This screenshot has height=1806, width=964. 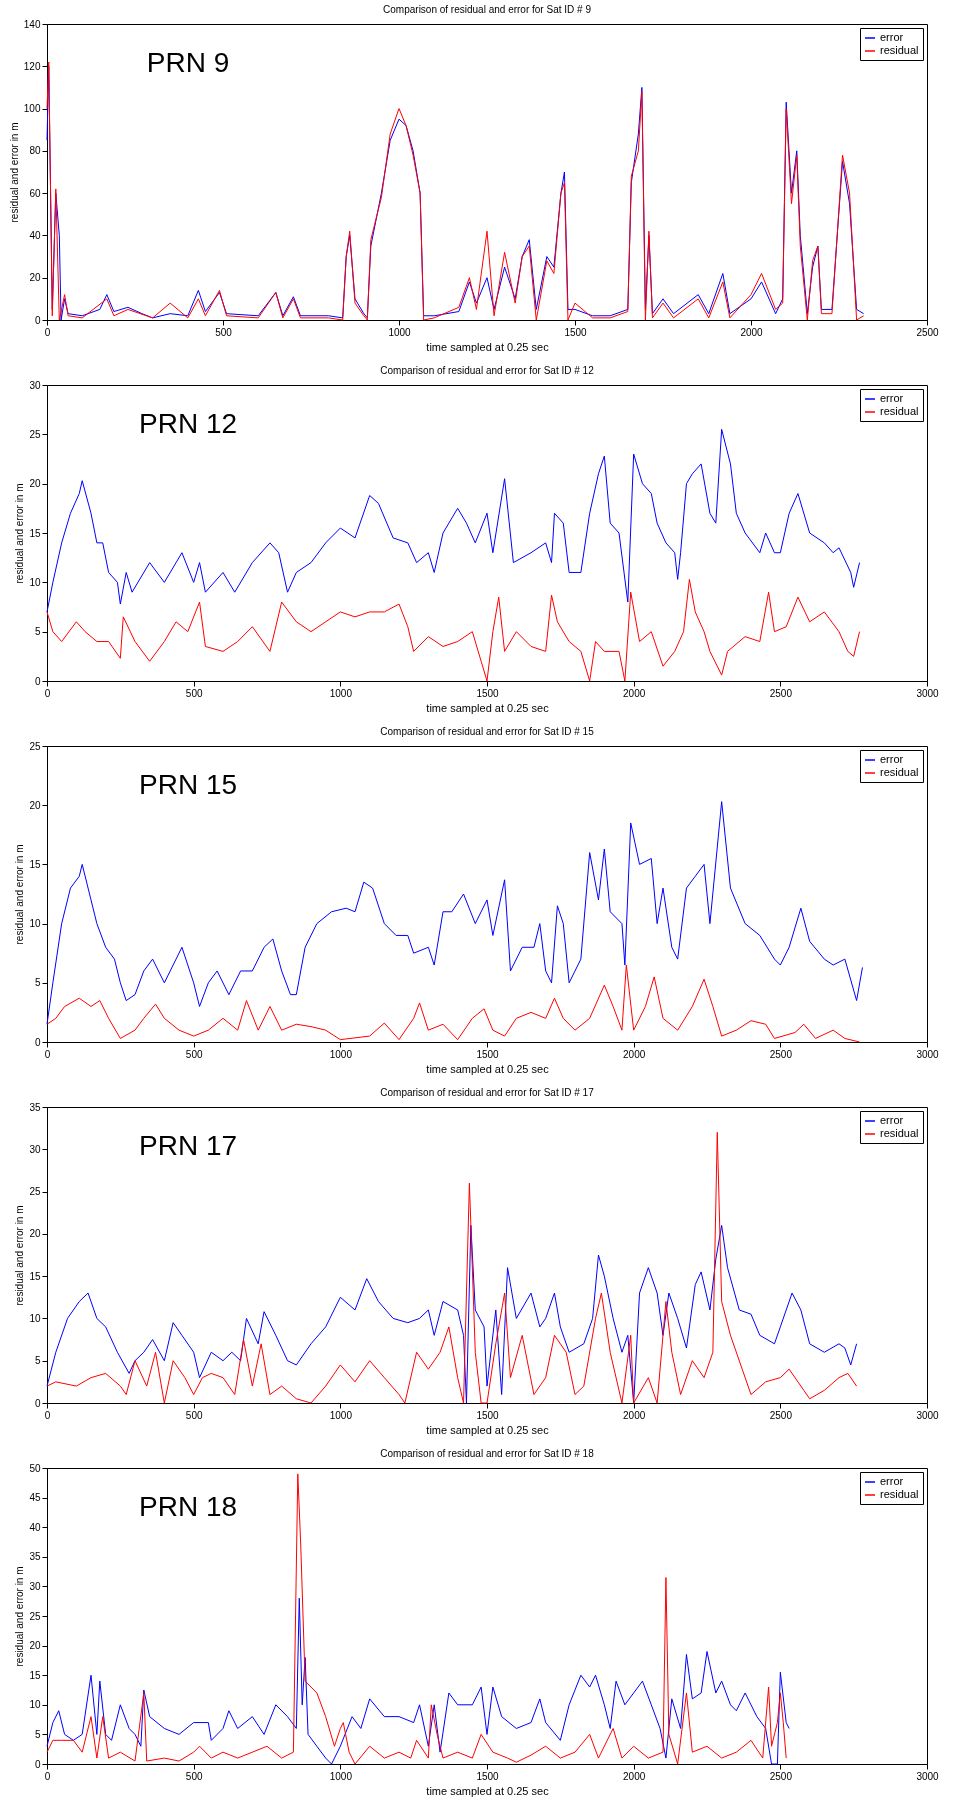 What do you see at coordinates (35, 1498) in the screenshot?
I see `y-tick-label: 45` at bounding box center [35, 1498].